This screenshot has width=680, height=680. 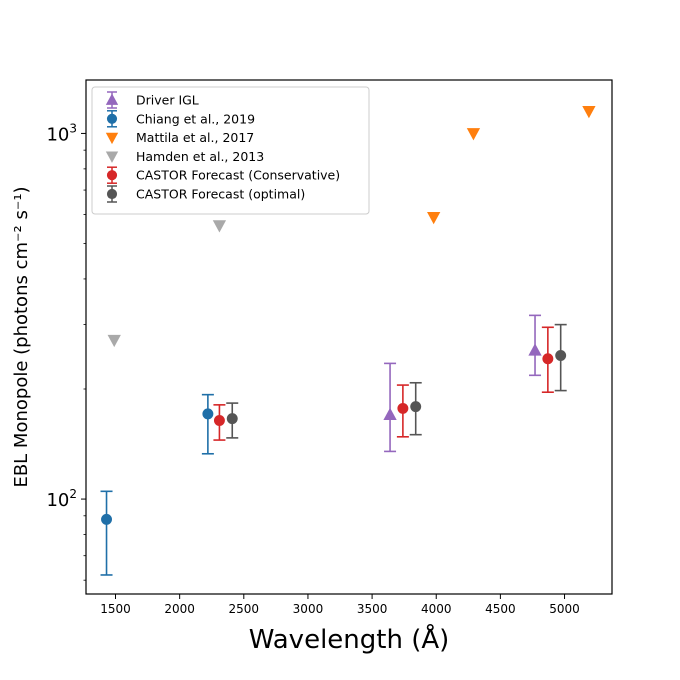 I want to click on legend-box, so click(x=230, y=150).